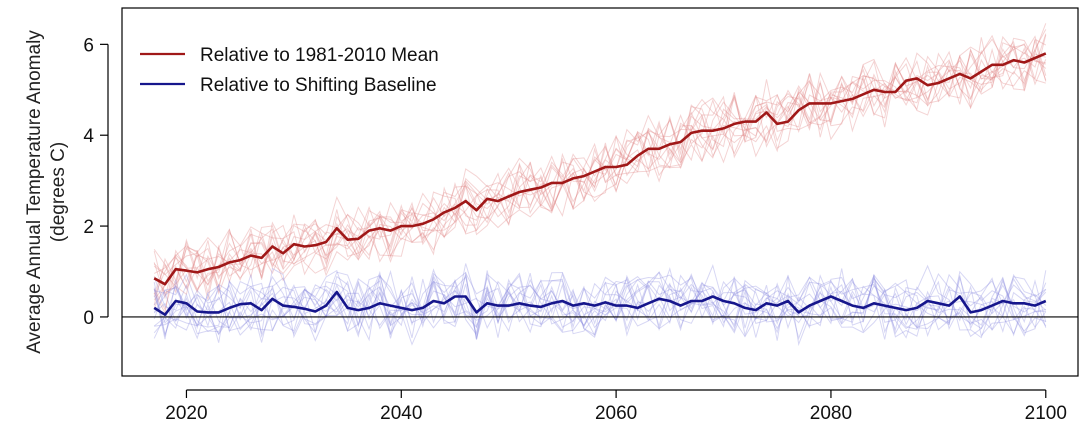 This screenshot has width=1091, height=432. I want to click on legend-label: Relative to Shifting Baseline, so click(318, 85).